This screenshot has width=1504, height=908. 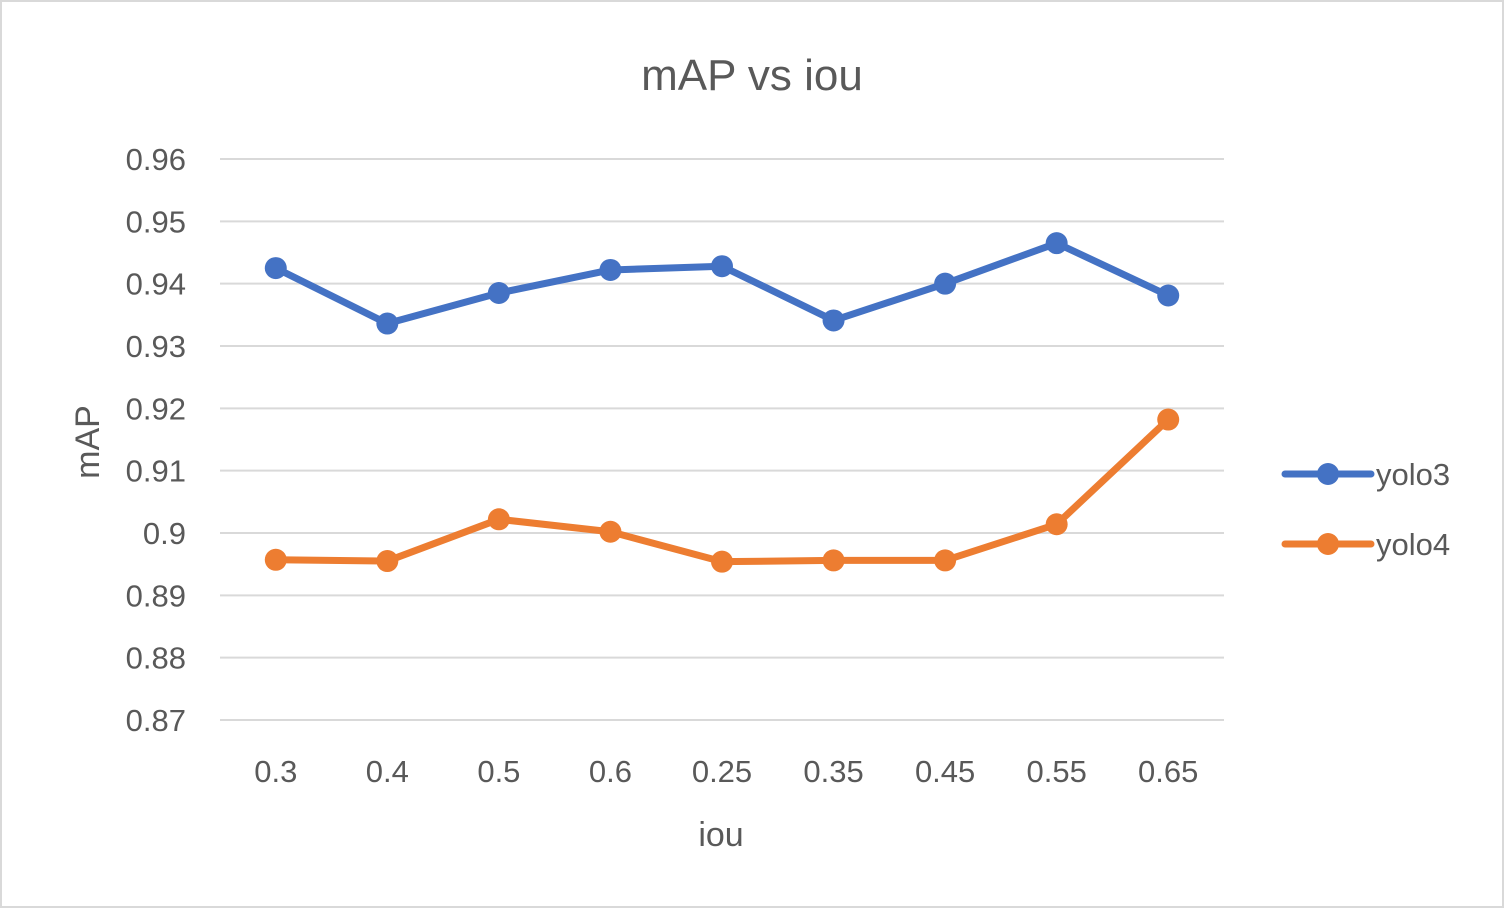 I want to click on y-axis-ticks: 0.96 0.95 0.94 0.93 0.92 0.91 0.9 0.89 0.88 0.87, so click(x=156, y=440).